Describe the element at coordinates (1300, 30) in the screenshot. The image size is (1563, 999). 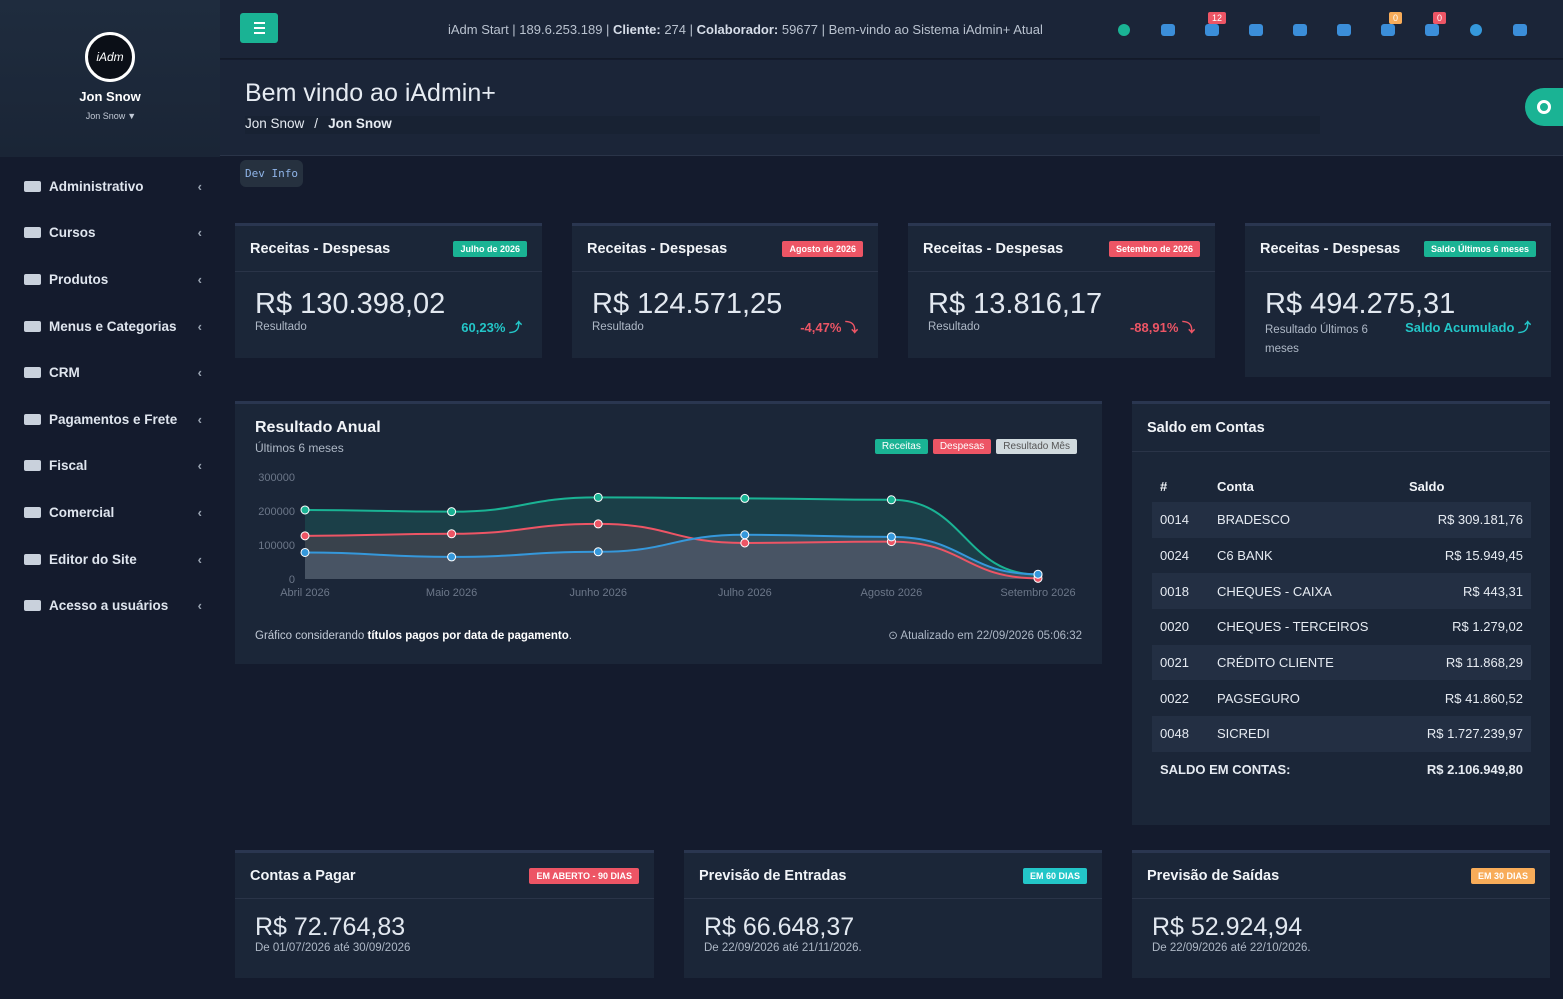
I see `users-icon` at that location.